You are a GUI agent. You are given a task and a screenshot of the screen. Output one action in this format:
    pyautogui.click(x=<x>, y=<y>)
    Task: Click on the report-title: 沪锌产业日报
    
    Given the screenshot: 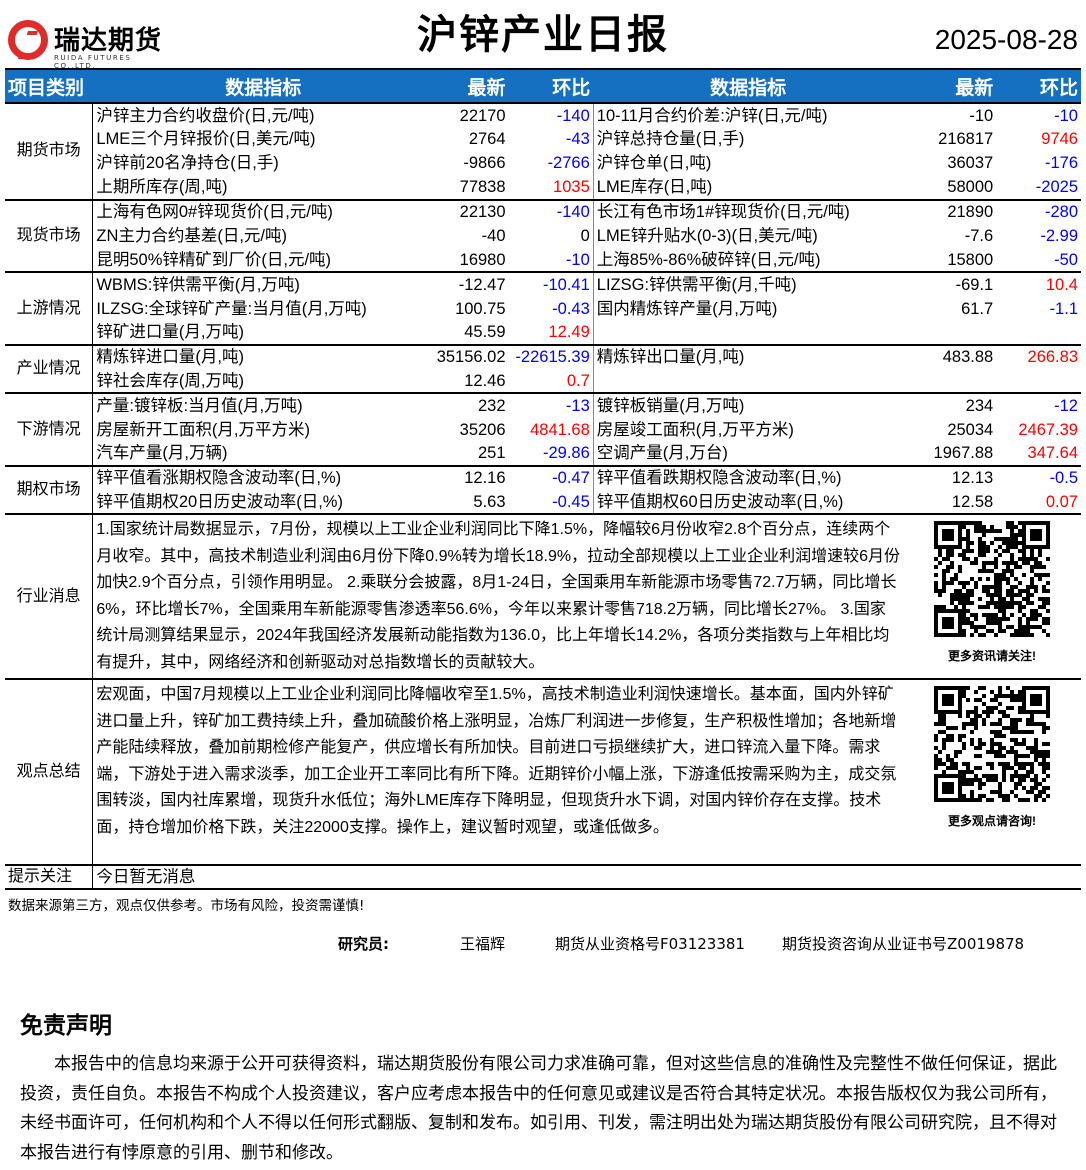 What is the action you would take?
    pyautogui.click(x=543, y=35)
    